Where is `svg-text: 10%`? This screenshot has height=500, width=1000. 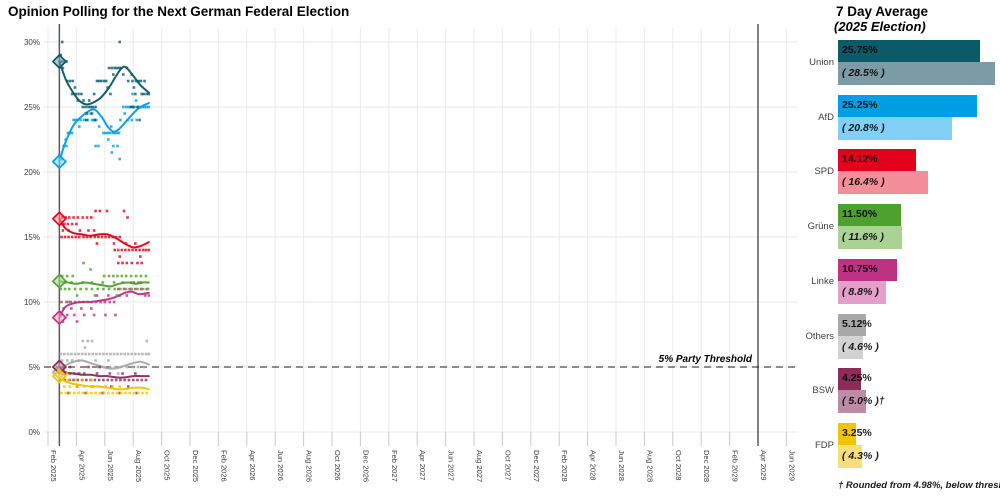
svg-text: 10% is located at coordinates (32, 302).